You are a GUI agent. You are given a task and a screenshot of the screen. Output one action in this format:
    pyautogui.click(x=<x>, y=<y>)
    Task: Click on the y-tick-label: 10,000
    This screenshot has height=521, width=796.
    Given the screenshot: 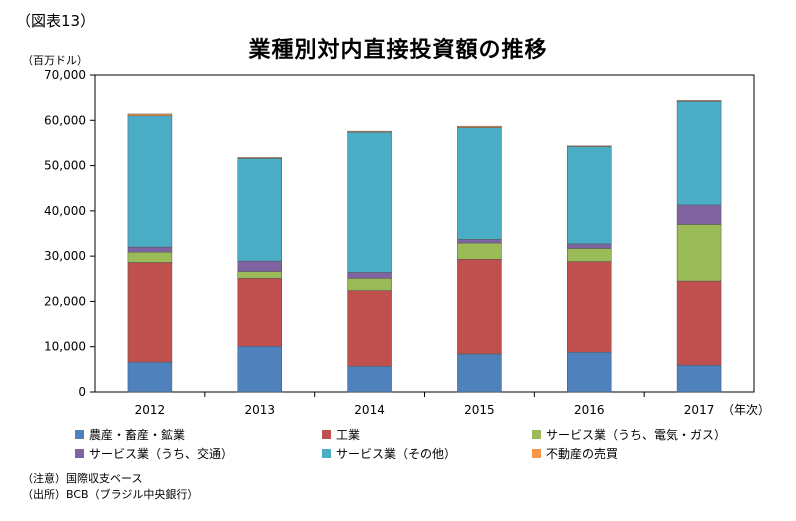 What is the action you would take?
    pyautogui.click(x=65, y=347)
    